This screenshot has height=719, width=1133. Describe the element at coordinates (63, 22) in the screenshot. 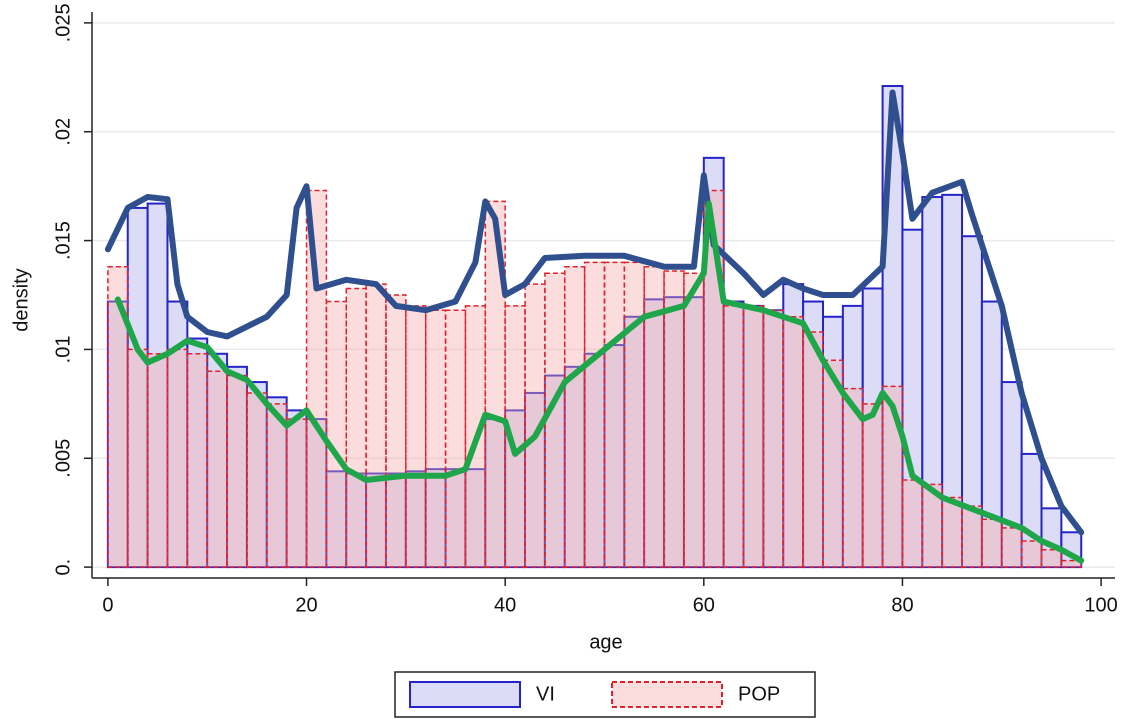

I see `y-tick-label: .025` at that location.